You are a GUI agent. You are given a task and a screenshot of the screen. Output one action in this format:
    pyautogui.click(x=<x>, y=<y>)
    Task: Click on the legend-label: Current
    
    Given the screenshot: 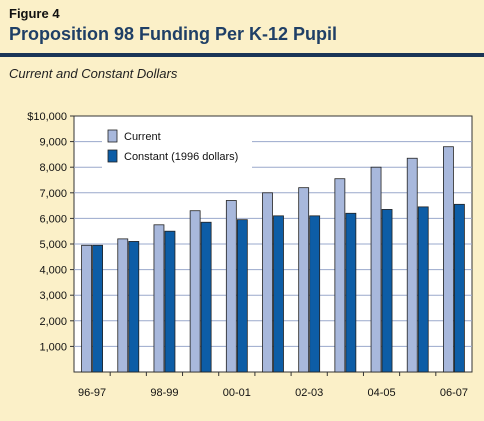 What is the action you would take?
    pyautogui.click(x=142, y=137)
    